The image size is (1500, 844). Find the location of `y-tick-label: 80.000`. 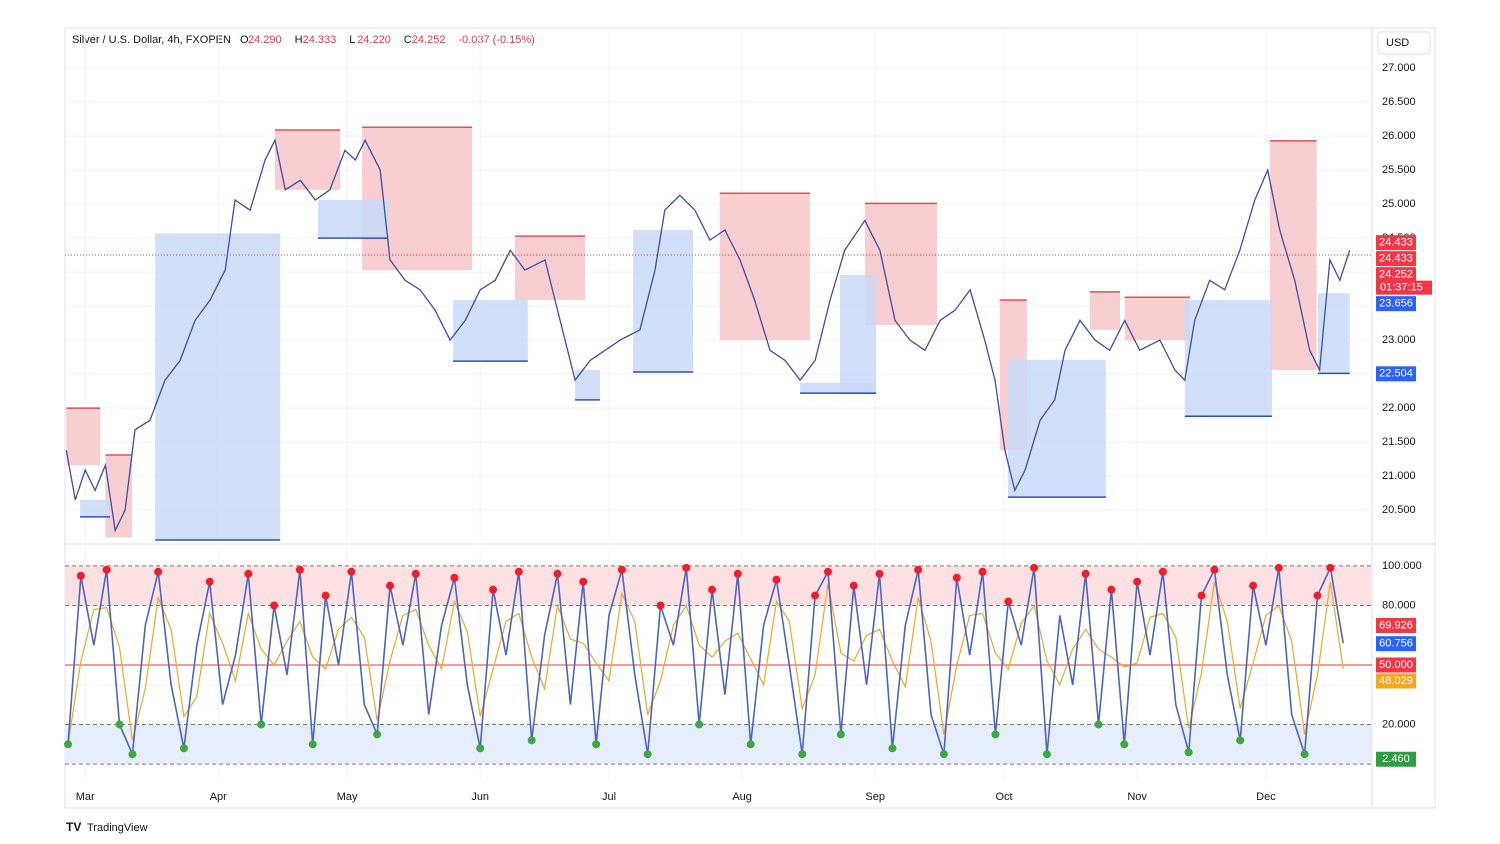

y-tick-label: 80.000 is located at coordinates (1399, 605).